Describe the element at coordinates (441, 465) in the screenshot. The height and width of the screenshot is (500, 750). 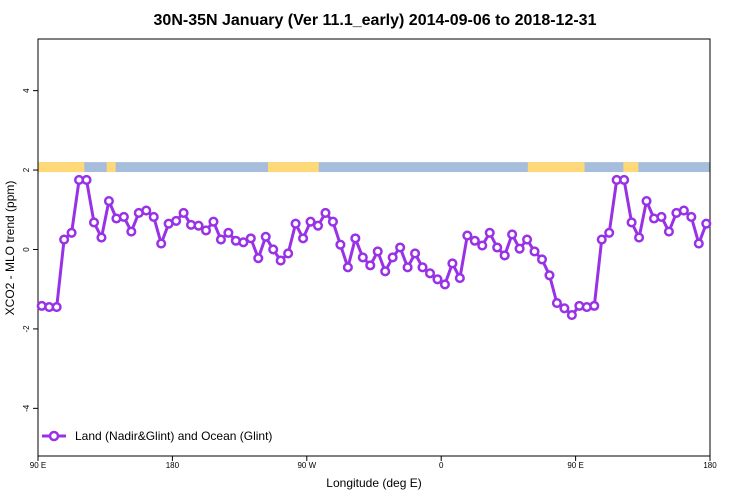
I see `x-tick-label: 0` at that location.